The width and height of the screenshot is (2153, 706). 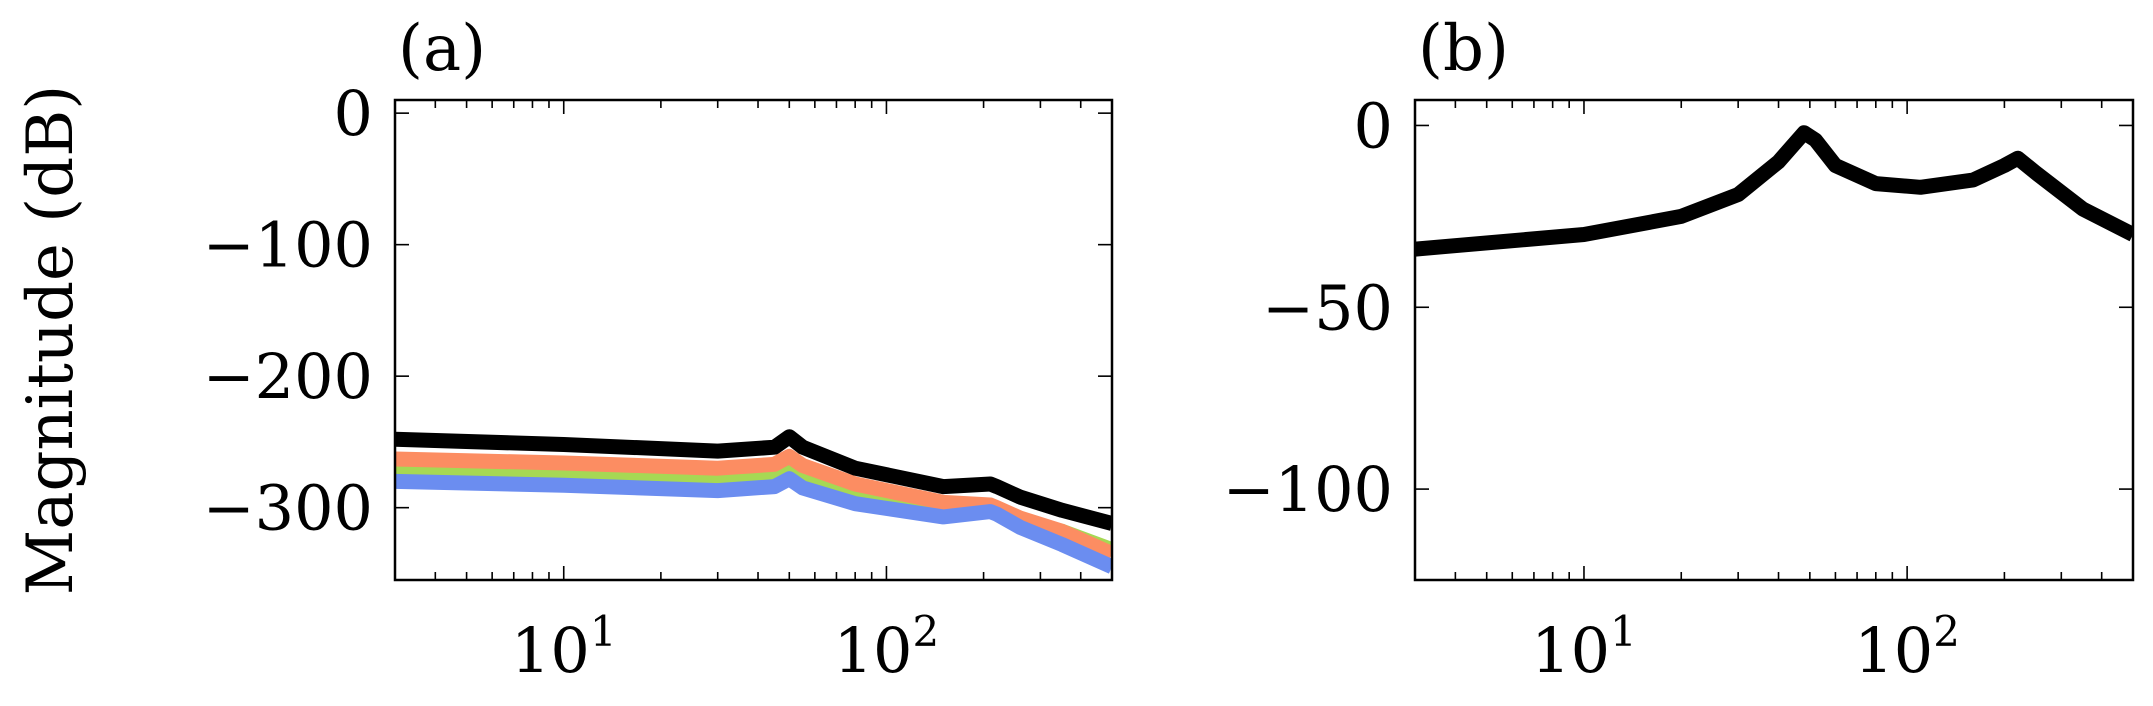 What do you see at coordinates (1327, 307) in the screenshot?
I see `y-tick-label: −50` at bounding box center [1327, 307].